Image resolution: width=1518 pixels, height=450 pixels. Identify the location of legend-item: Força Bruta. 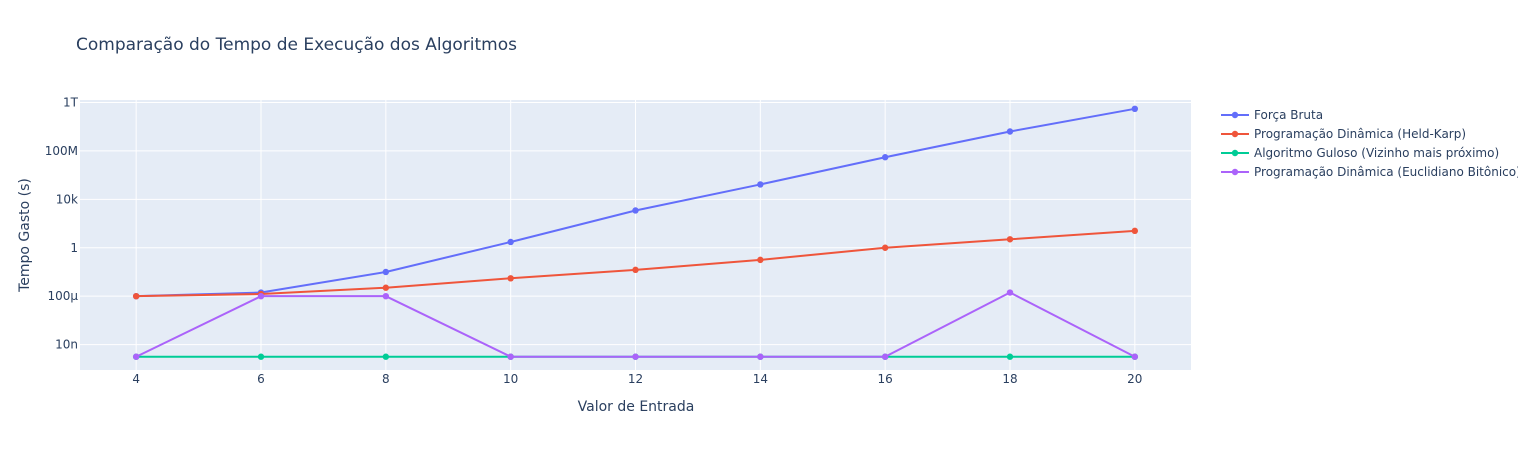
(1272, 115).